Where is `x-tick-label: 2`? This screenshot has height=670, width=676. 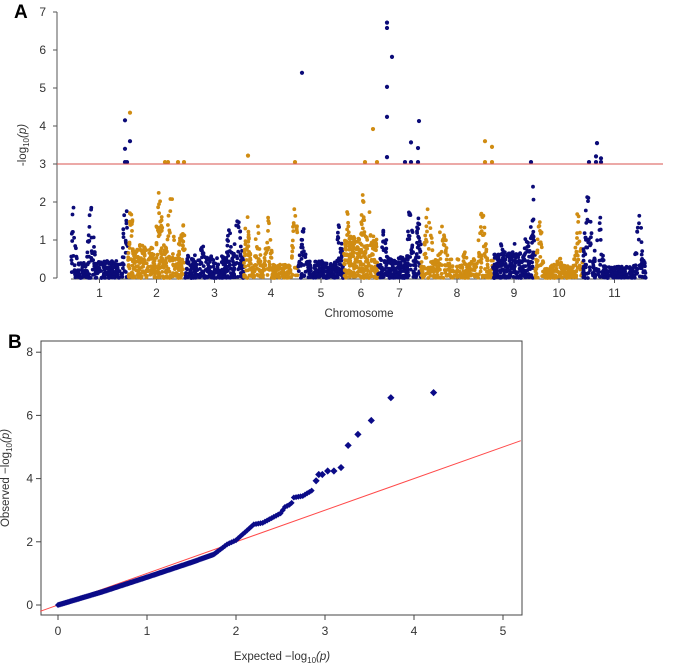
x-tick-label: 2 is located at coordinates (156, 293).